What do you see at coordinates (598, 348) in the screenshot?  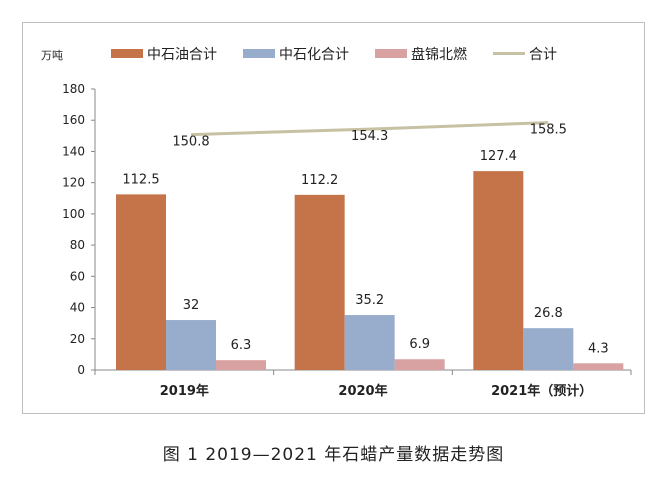 I see `bar-data-label: 4.3` at bounding box center [598, 348].